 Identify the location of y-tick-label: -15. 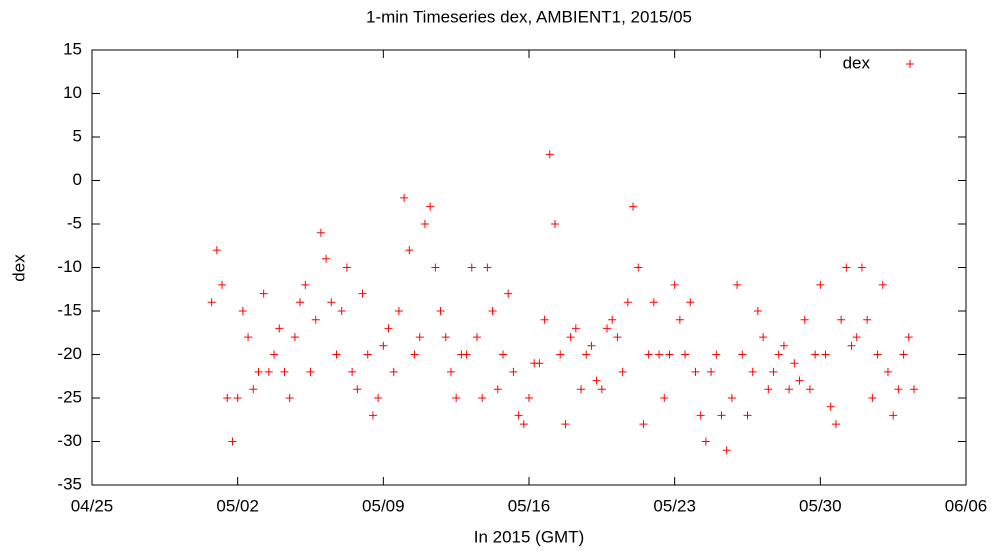
(69, 309).